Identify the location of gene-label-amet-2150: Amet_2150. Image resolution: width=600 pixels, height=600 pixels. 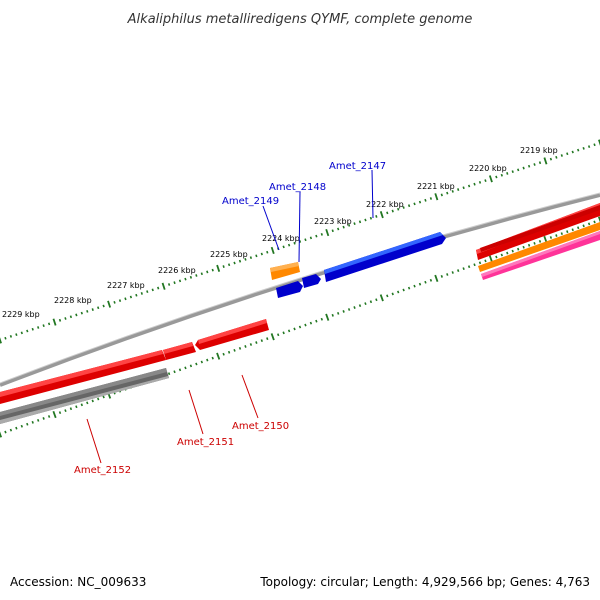
(260, 426).